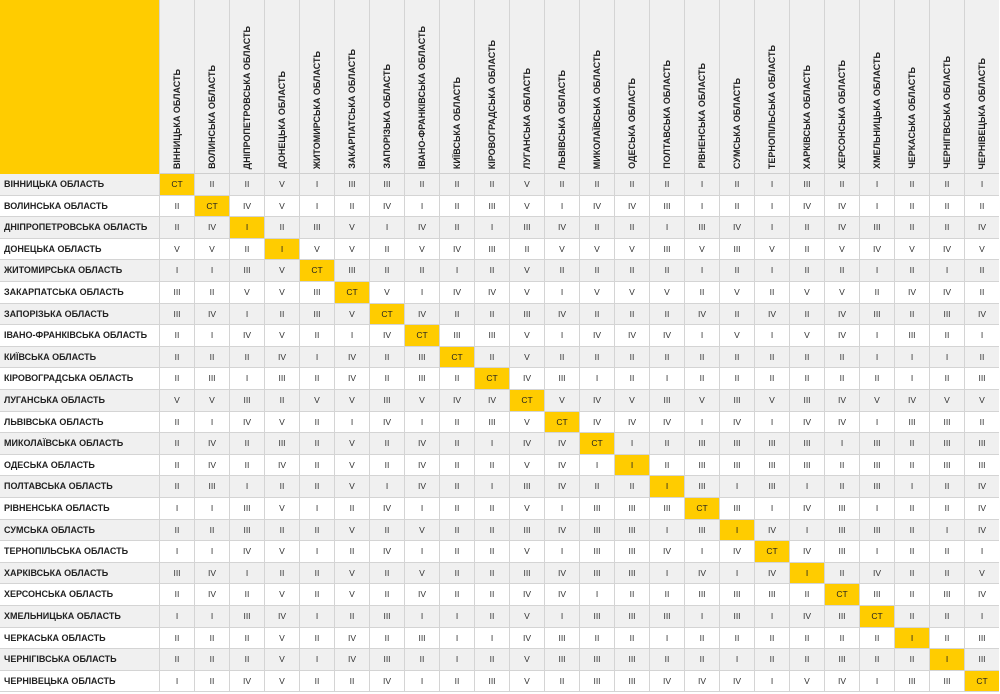 This screenshot has width=1000, height=694. I want to click on column-header: ОДЕСЬКА ОБЛАСТЬ, so click(631, 87).